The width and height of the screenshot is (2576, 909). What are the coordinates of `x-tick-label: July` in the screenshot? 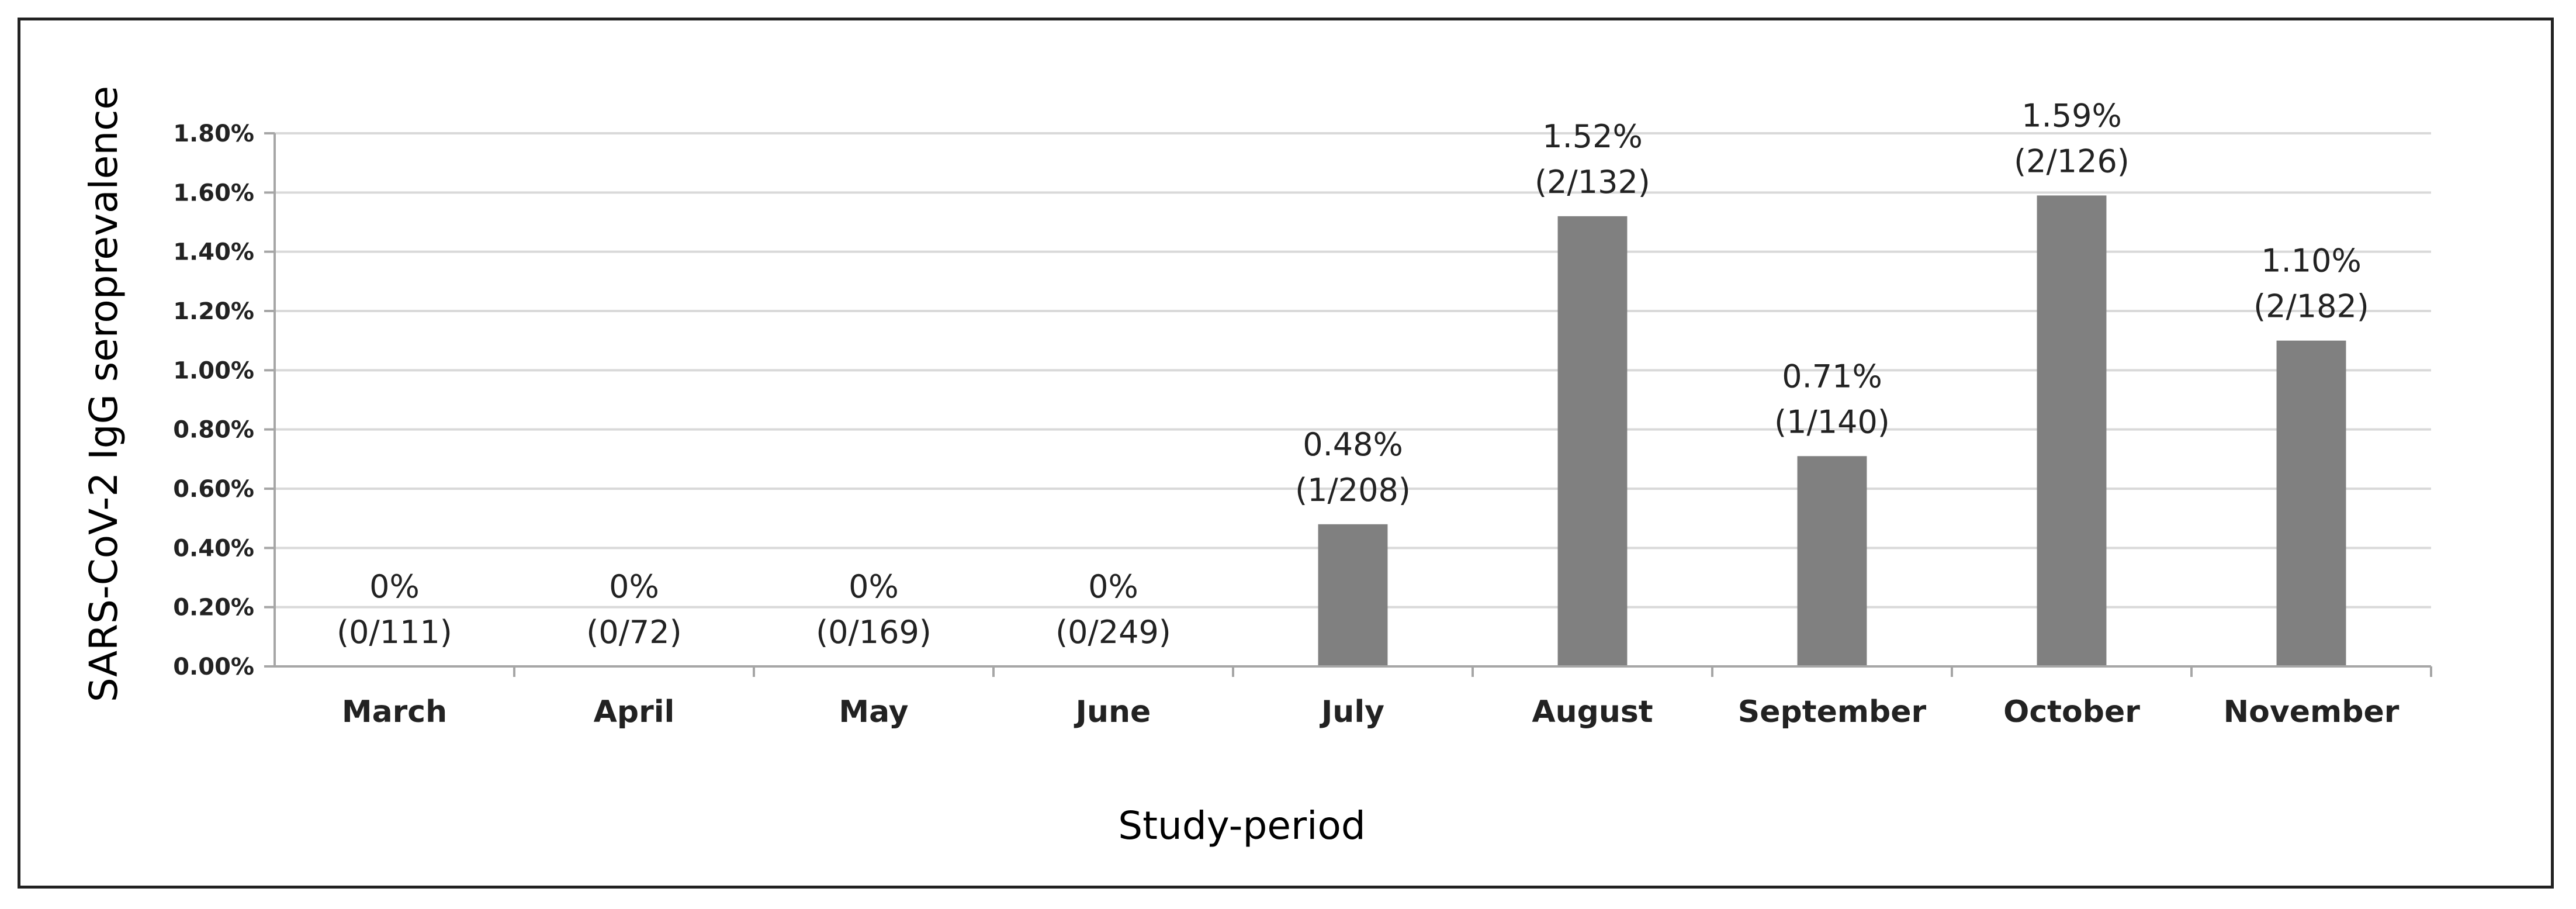 It's located at (1352, 712).